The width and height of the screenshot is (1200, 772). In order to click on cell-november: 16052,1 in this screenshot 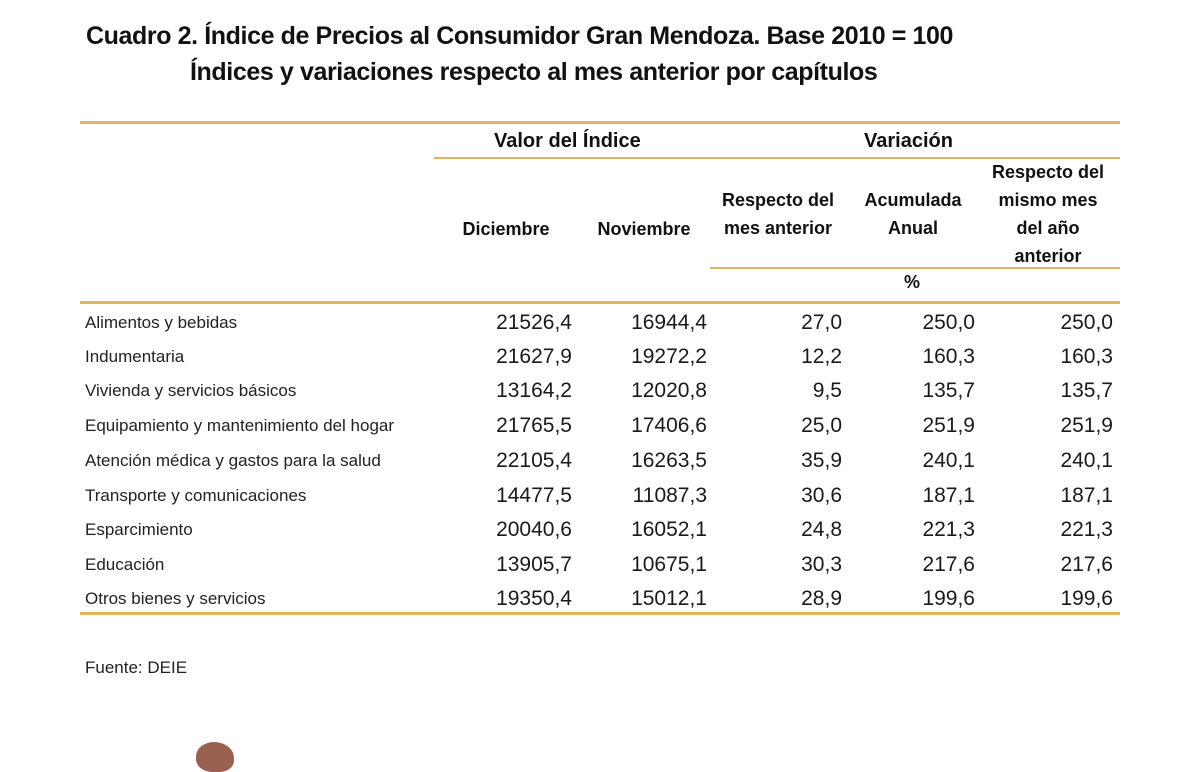, I will do `click(669, 529)`.